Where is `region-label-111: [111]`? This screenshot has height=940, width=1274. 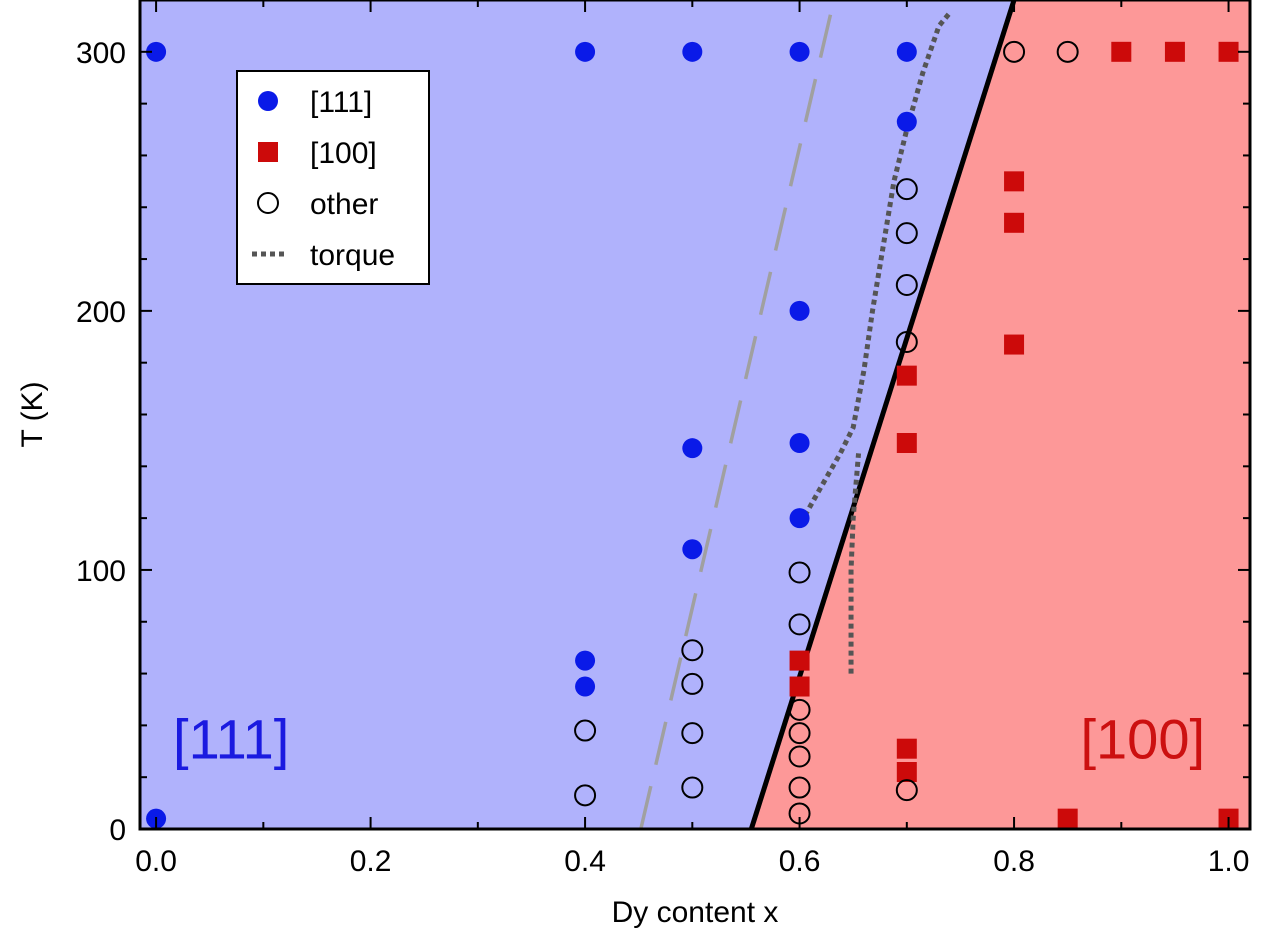 region-label-111: [111] is located at coordinates (231, 738).